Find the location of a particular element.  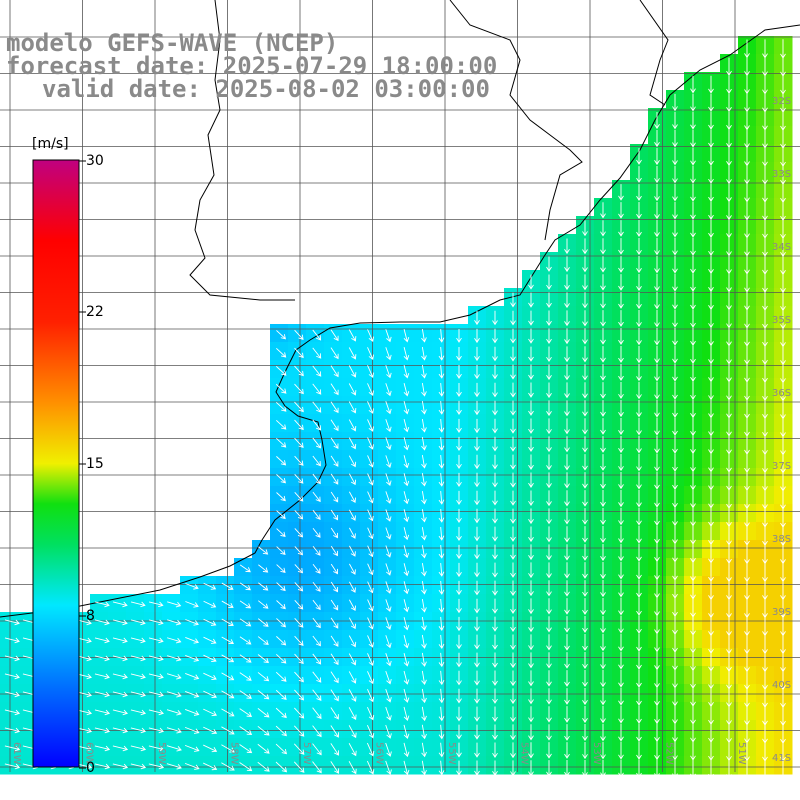

latitude-label: 34S is located at coordinates (781, 247).